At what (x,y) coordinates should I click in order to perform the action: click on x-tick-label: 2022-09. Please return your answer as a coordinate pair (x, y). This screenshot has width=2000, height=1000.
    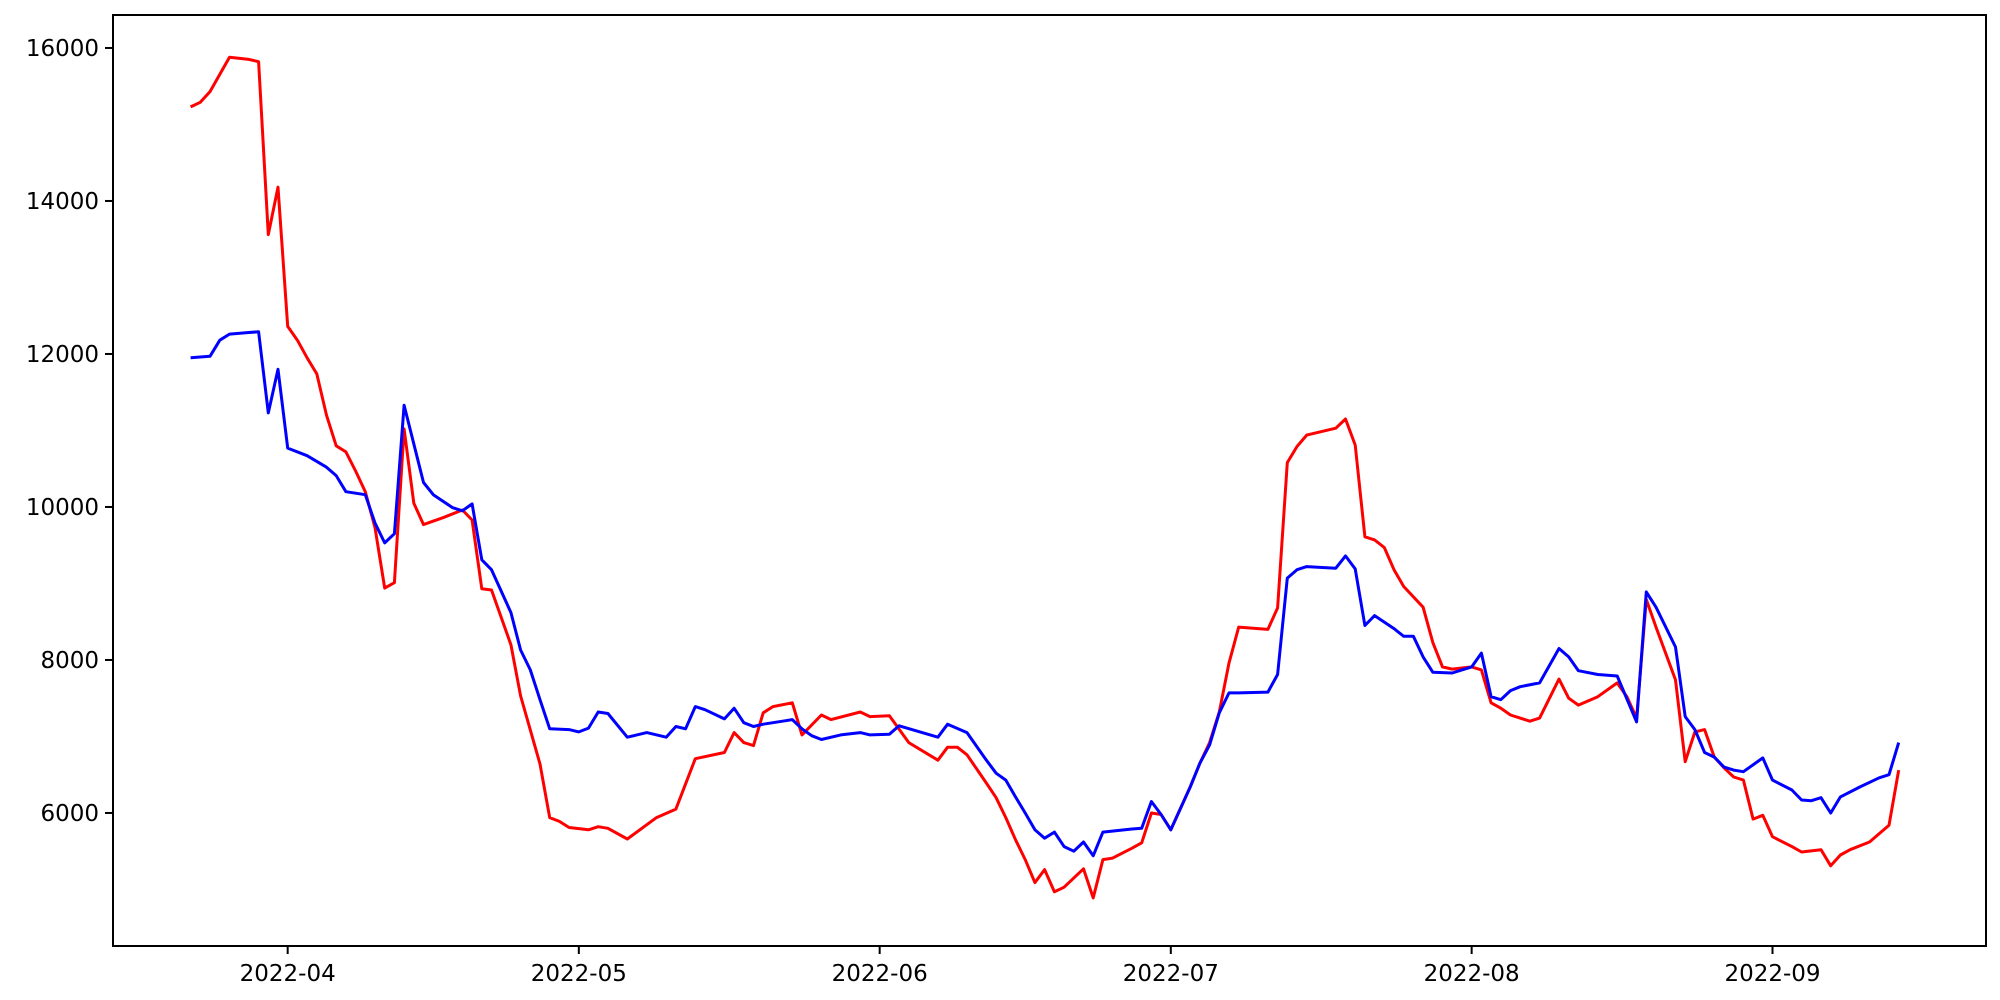
    Looking at the image, I should click on (1772, 974).